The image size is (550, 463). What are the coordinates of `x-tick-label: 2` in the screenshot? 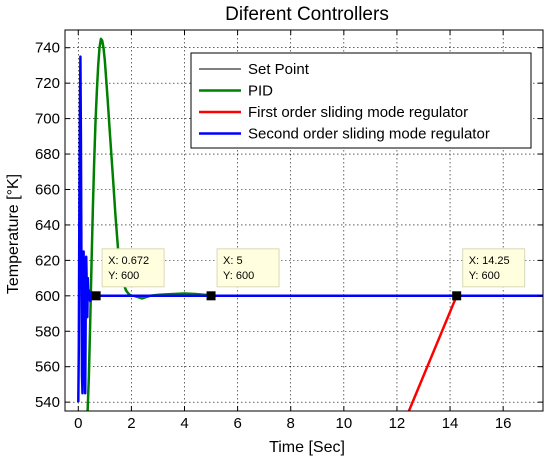 It's located at (131, 423).